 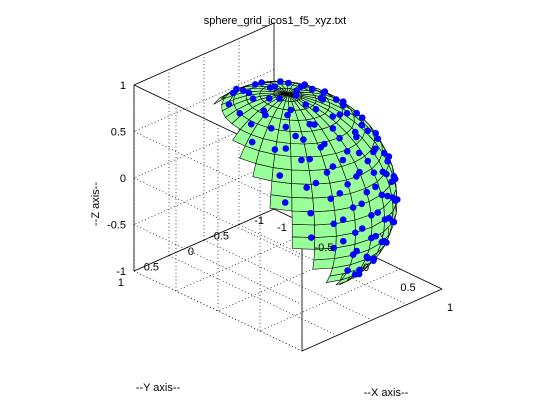 What do you see at coordinates (121, 272) in the screenshot?
I see `z-tick-label: -1` at bounding box center [121, 272].